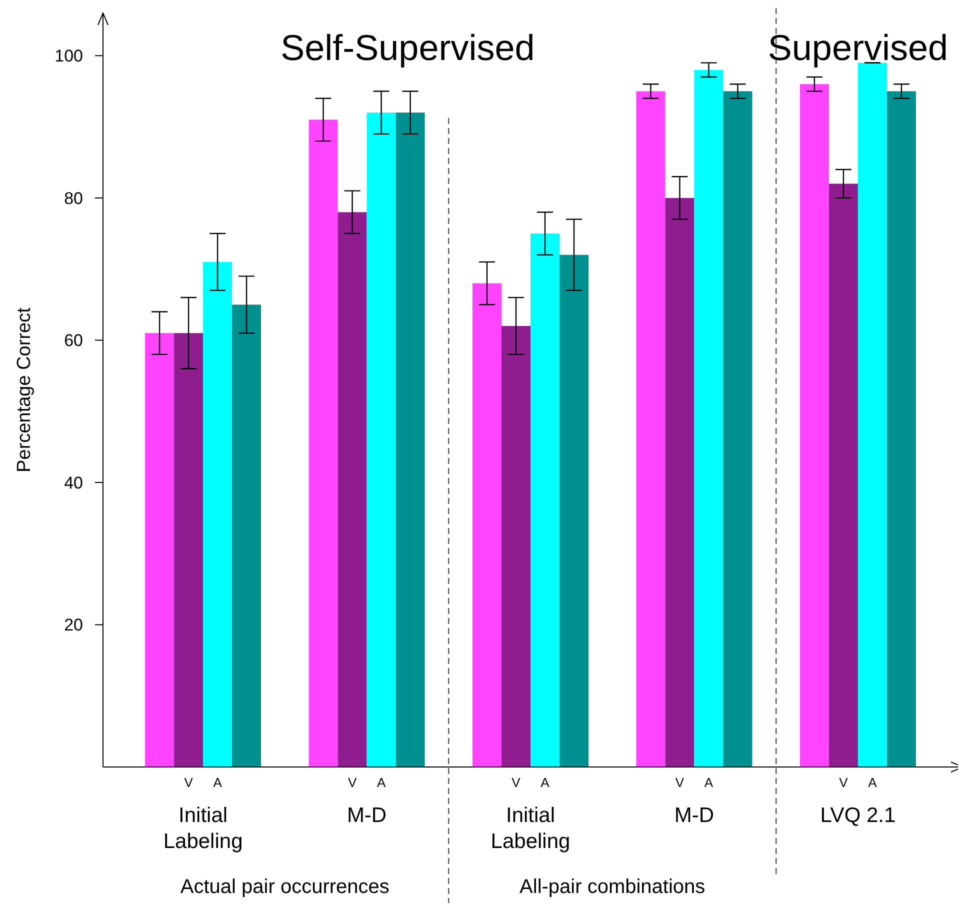  Describe the element at coordinates (73, 625) in the screenshot. I see `y-tick-label: 20` at that location.